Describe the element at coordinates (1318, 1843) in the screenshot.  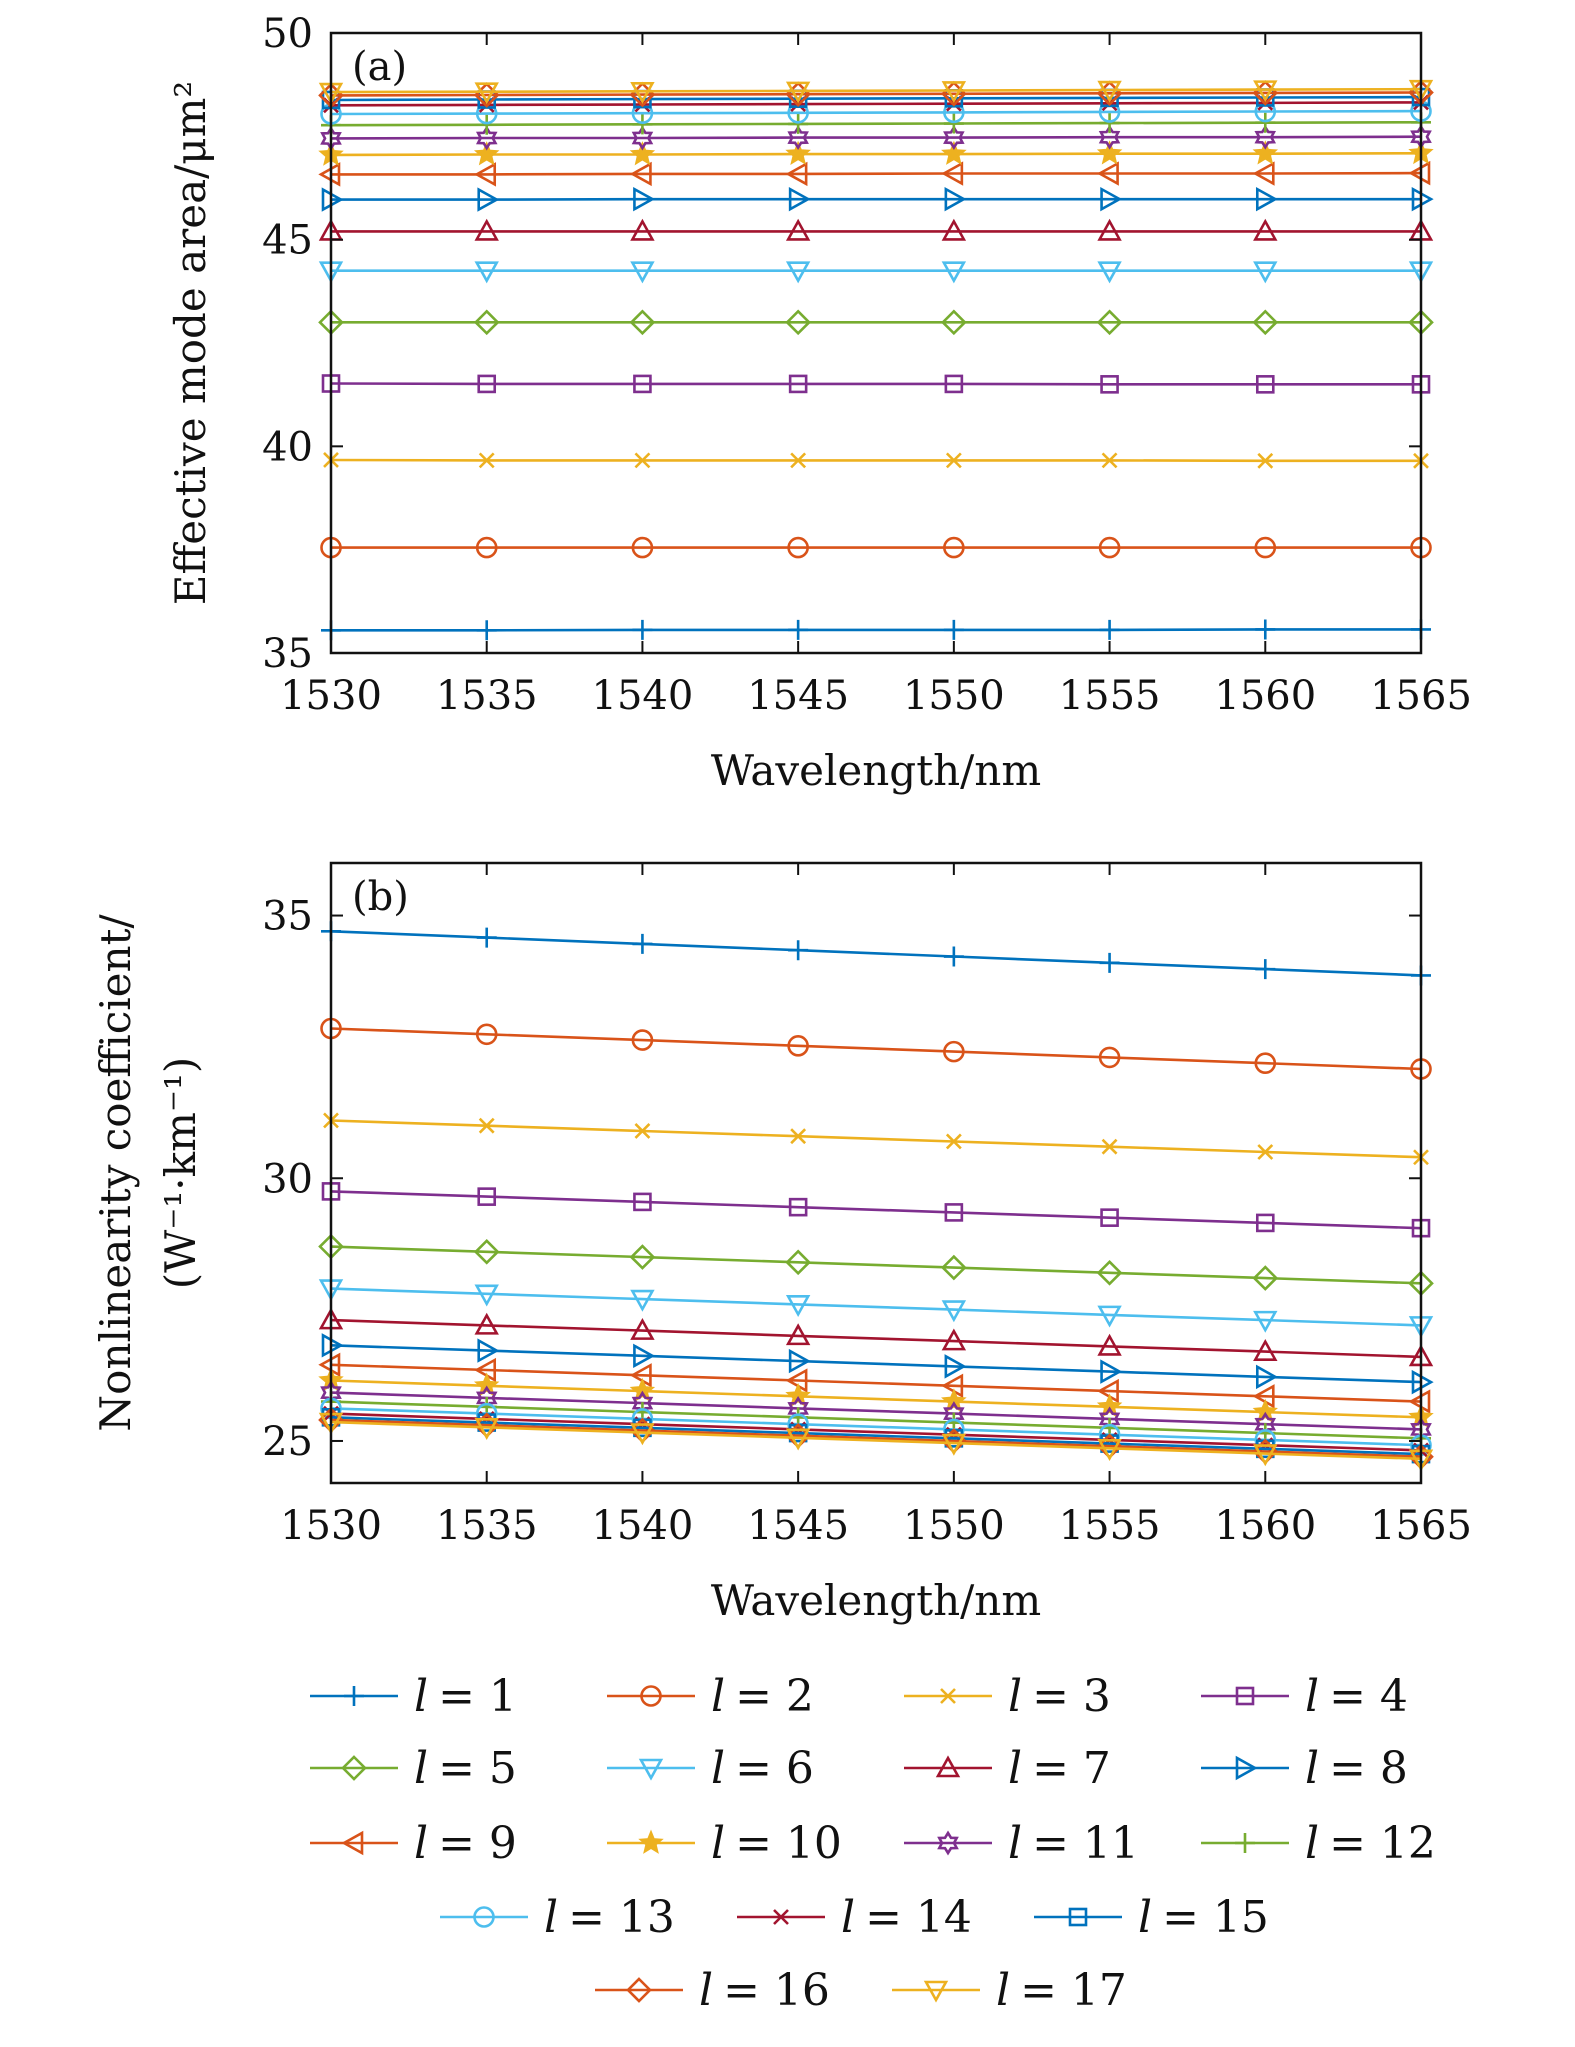
I see `legend-item: l = 12` at that location.